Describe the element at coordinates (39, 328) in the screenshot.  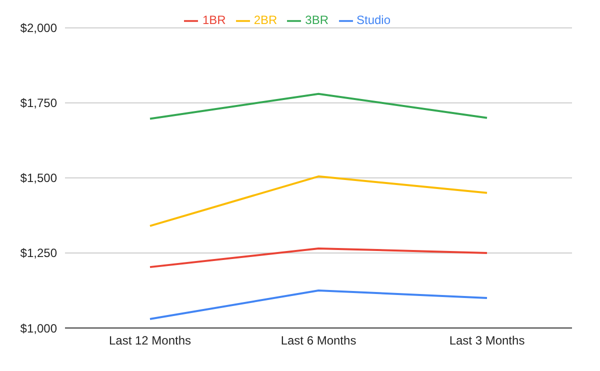
I see `y-tick-label: $1,000` at that location.